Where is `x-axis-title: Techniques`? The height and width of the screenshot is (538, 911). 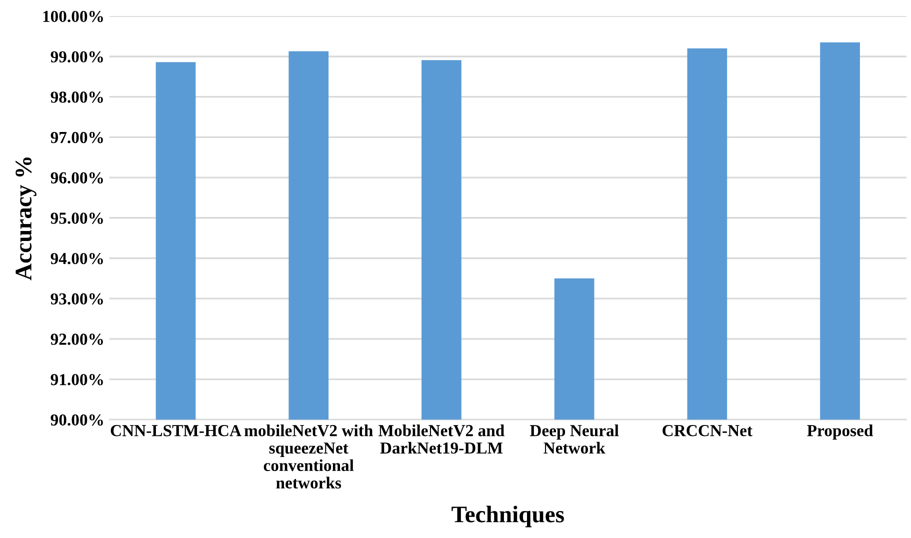 x-axis-title: Techniques is located at coordinates (508, 517).